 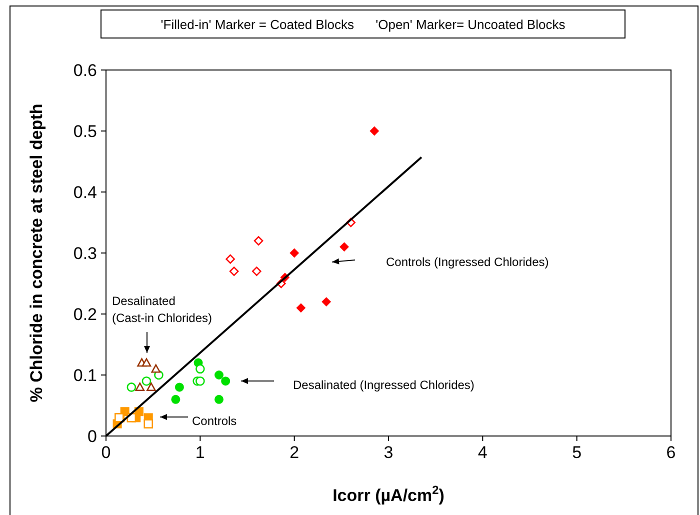 I want to click on x-axis-title: Icorr (µA/cm$^{2}$), so click(x=388, y=494).